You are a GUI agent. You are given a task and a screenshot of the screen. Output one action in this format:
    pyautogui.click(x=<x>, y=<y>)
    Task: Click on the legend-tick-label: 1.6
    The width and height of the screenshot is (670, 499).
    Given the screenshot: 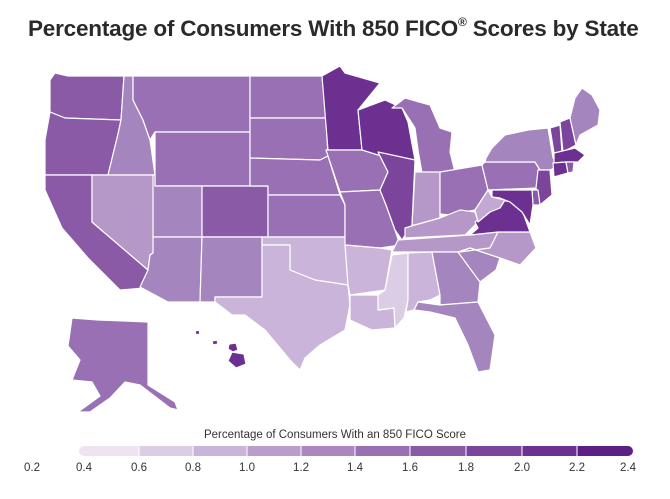 What is the action you would take?
    pyautogui.click(x=410, y=468)
    